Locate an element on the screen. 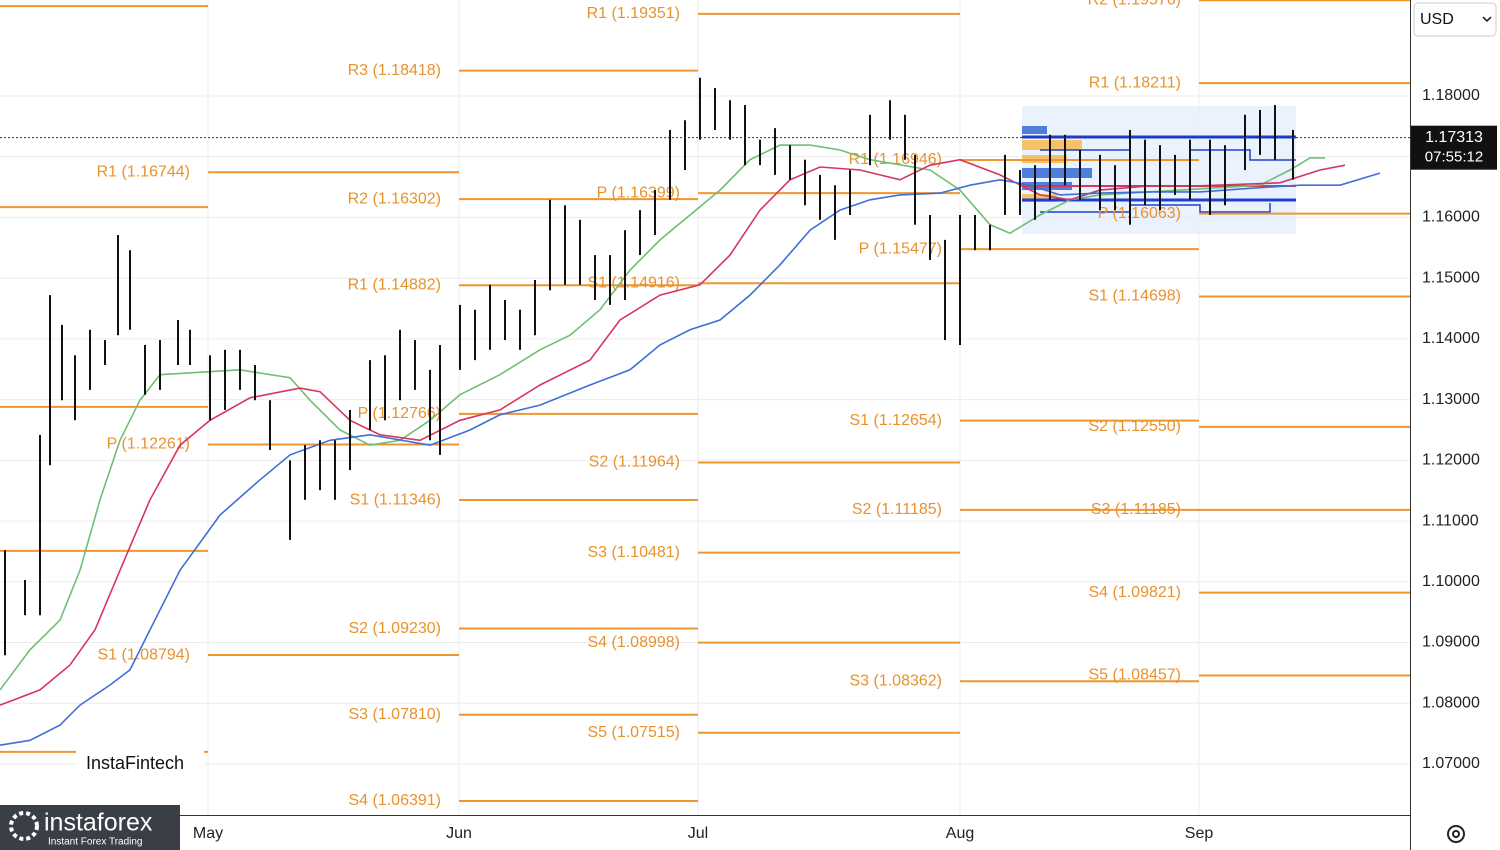 The height and width of the screenshot is (850, 1500). y-tick-label: 1.18000 is located at coordinates (1451, 95).